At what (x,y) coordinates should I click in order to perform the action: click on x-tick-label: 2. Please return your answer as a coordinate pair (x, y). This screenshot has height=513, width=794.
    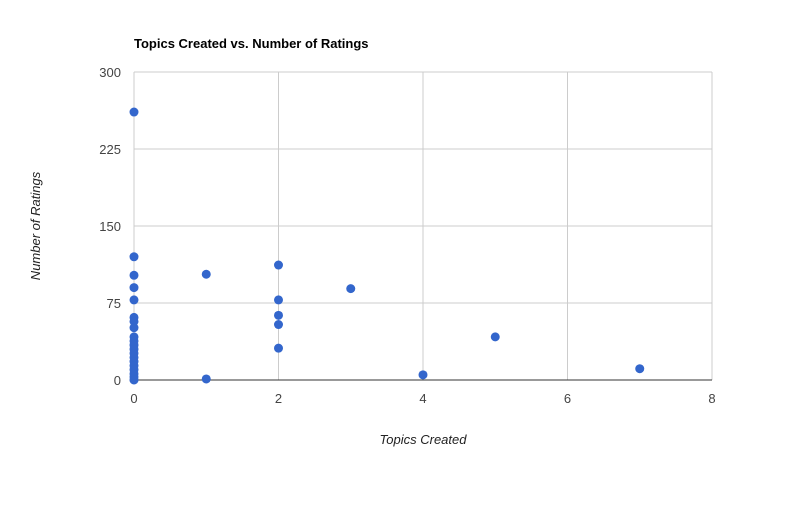
    Looking at the image, I should click on (278, 398).